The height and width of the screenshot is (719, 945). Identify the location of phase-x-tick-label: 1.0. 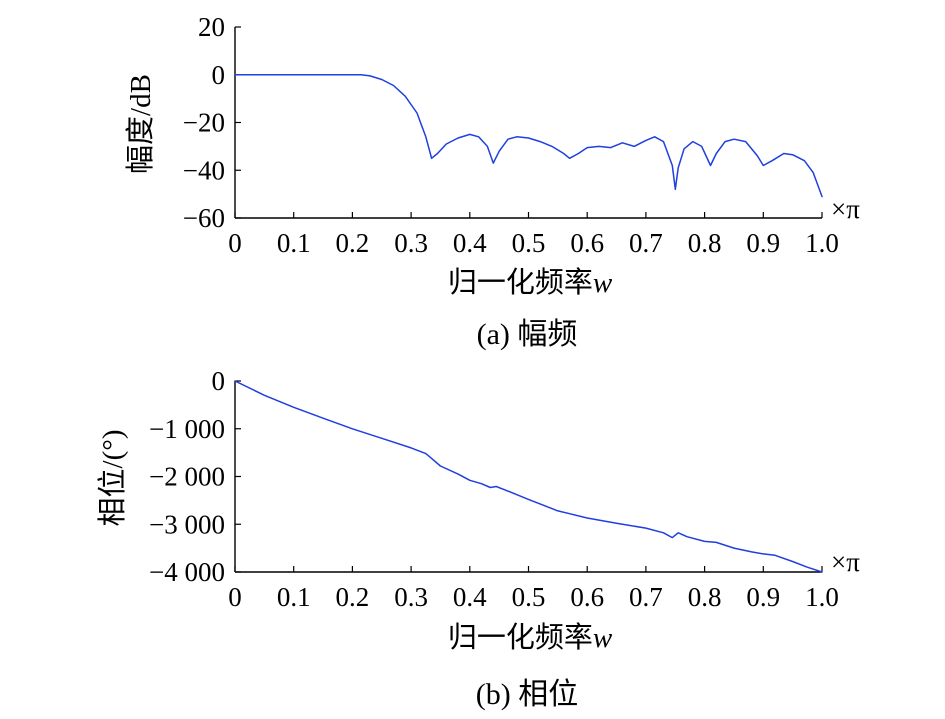
(822, 597).